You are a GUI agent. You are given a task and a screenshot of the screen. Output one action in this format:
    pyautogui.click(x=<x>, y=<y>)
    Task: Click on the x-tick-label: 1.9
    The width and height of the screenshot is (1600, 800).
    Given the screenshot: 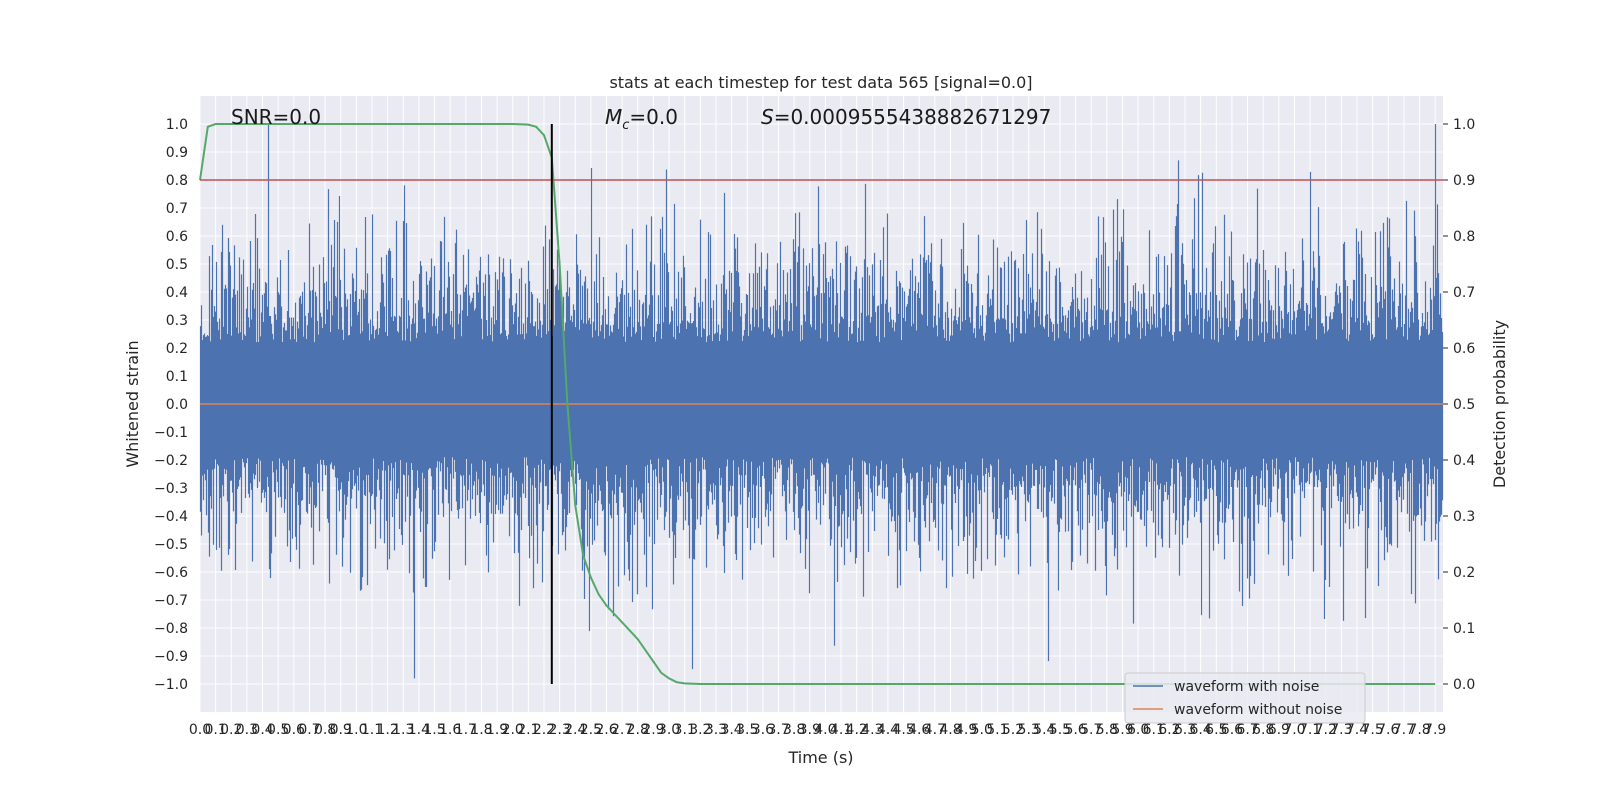 What is the action you would take?
    pyautogui.click(x=497, y=730)
    